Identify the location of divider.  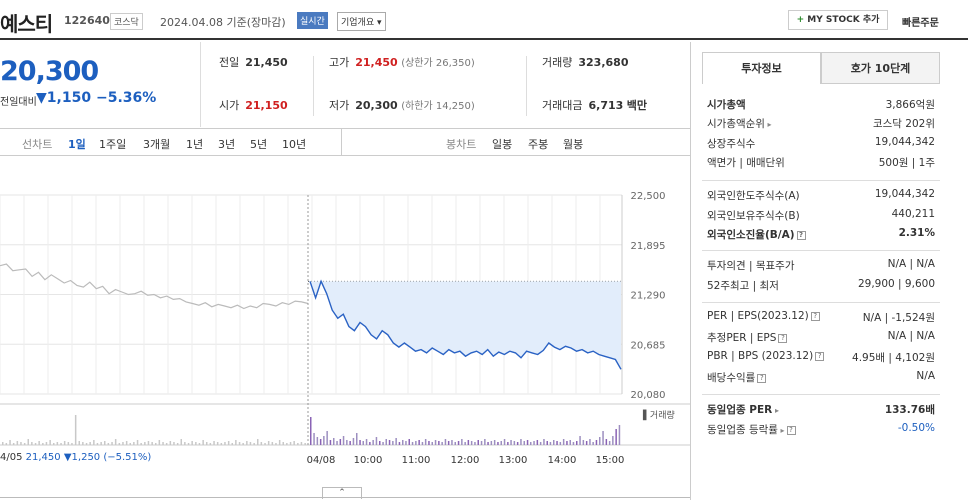
(313, 86).